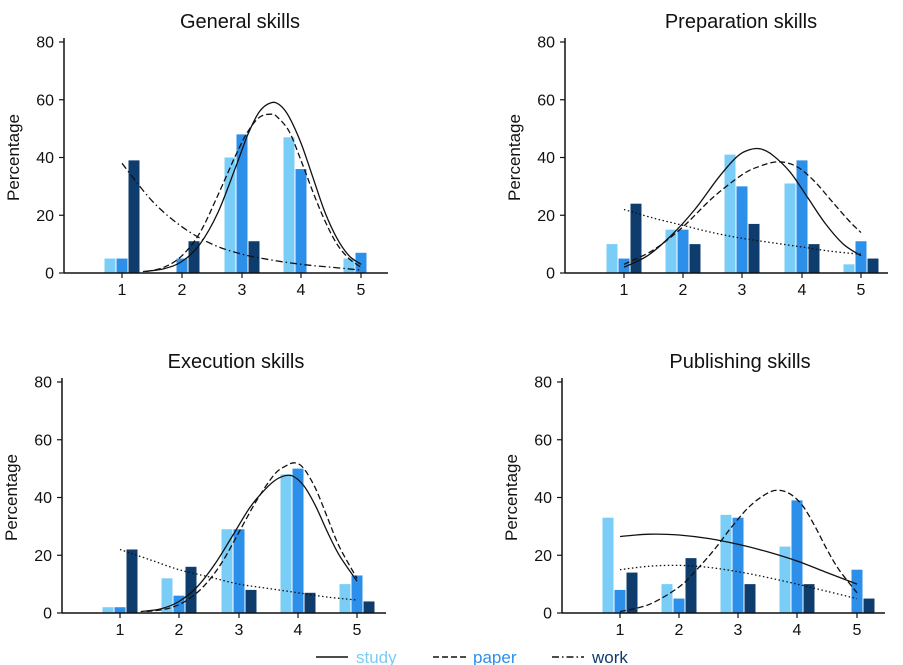  What do you see at coordinates (240, 22) in the screenshot?
I see `chart-title: General skills` at bounding box center [240, 22].